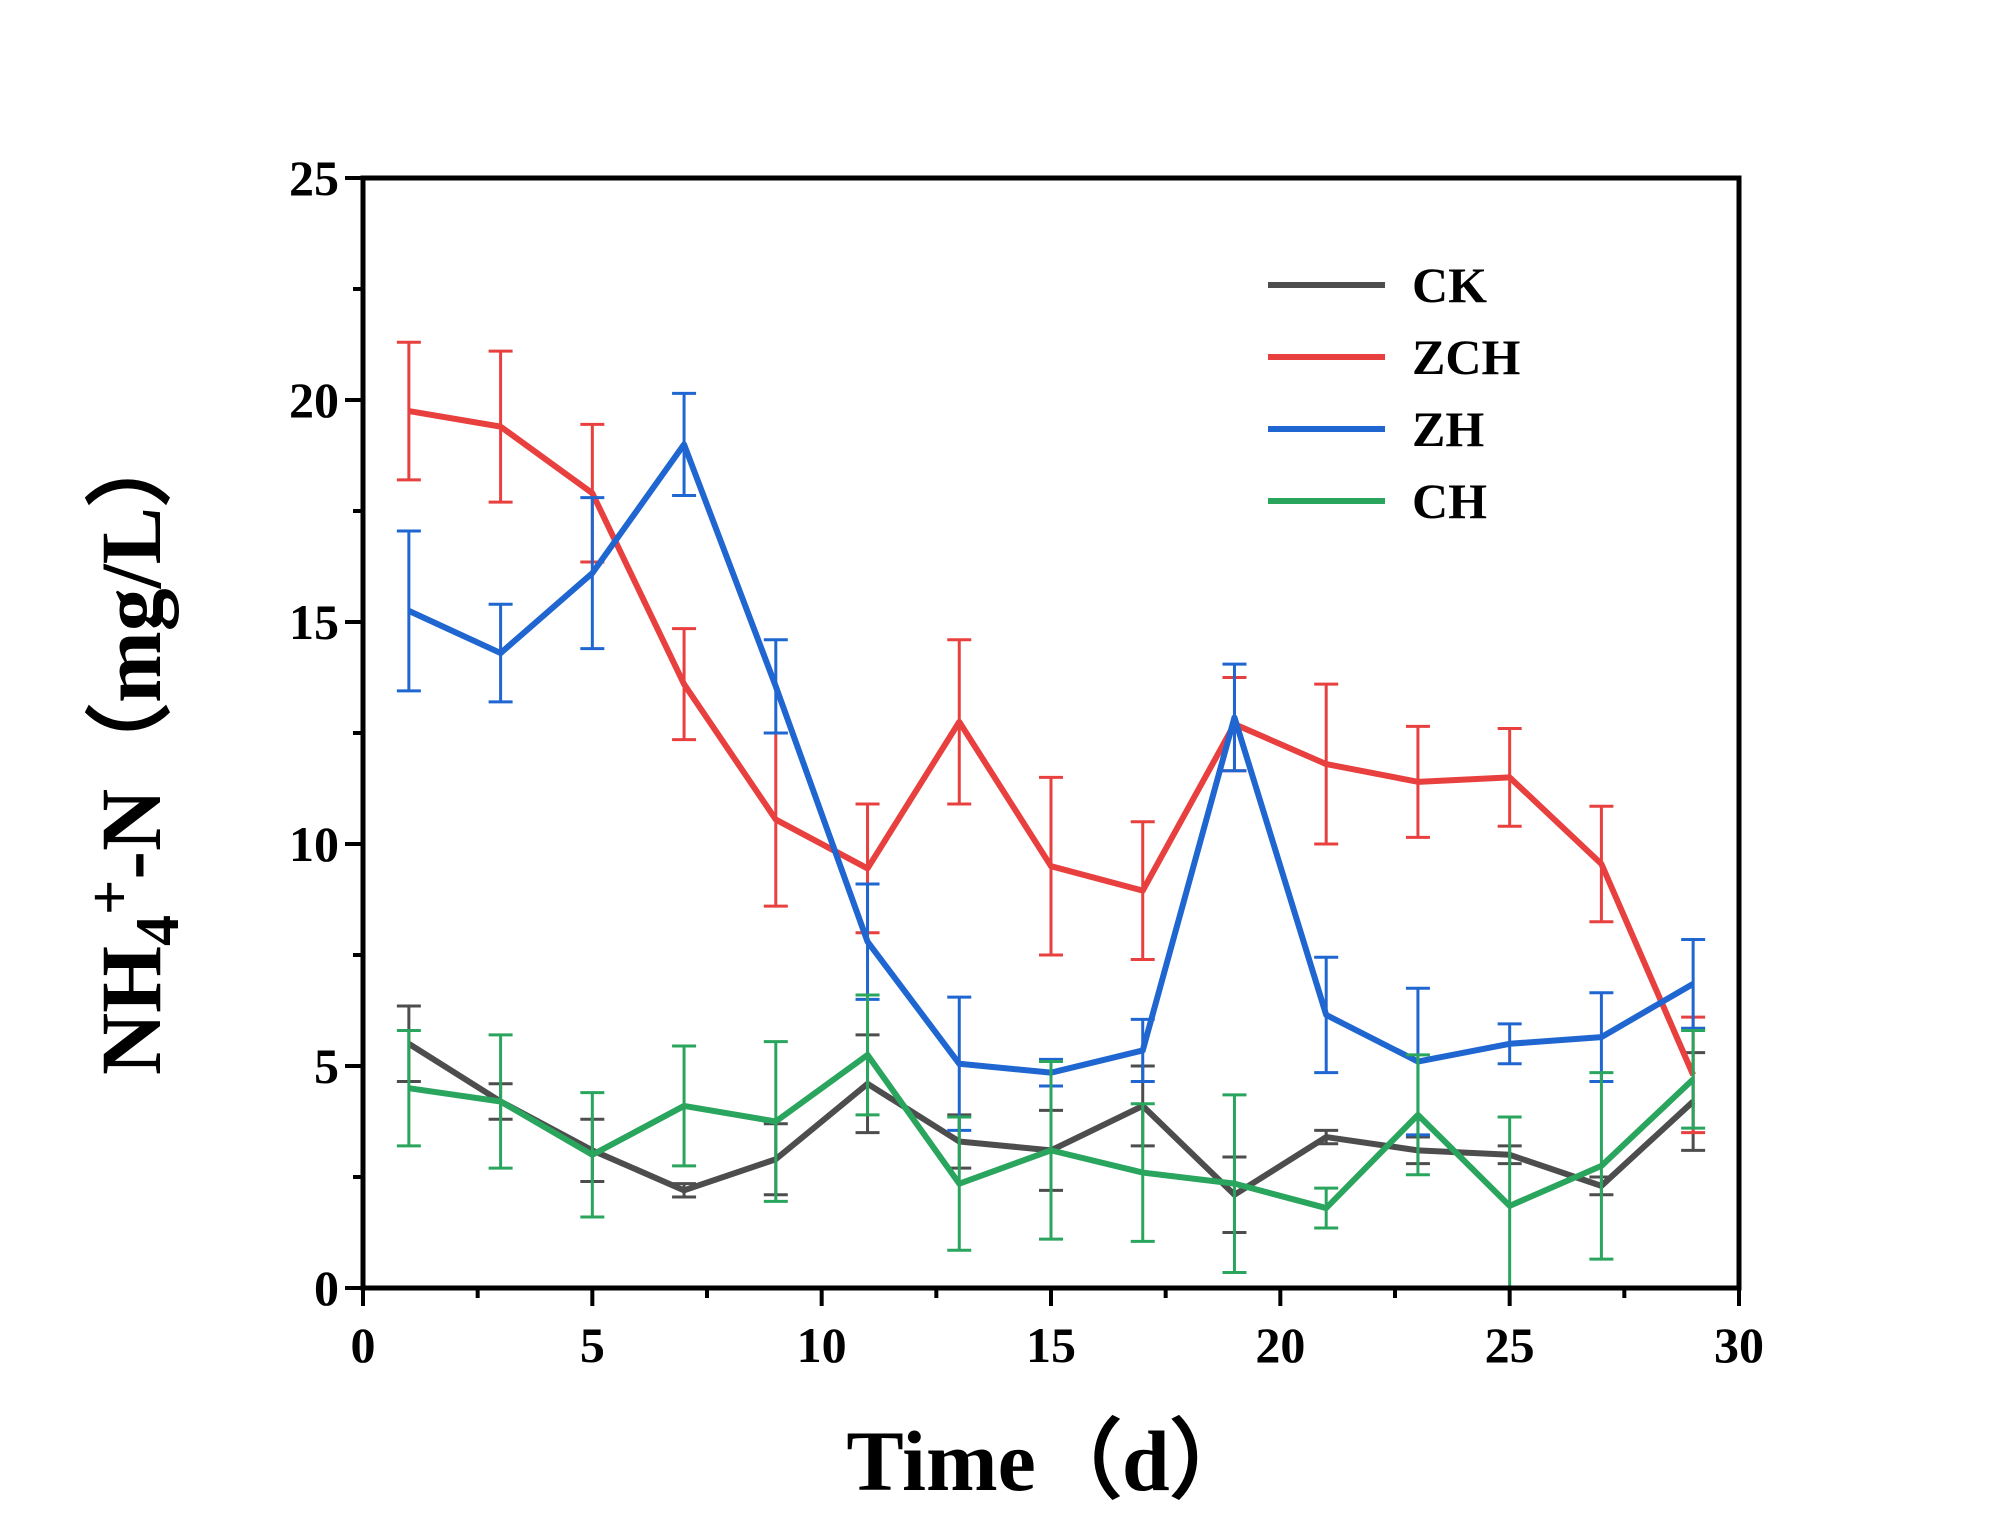  I want to click on x-tick-label: 20, so click(1280, 1345).